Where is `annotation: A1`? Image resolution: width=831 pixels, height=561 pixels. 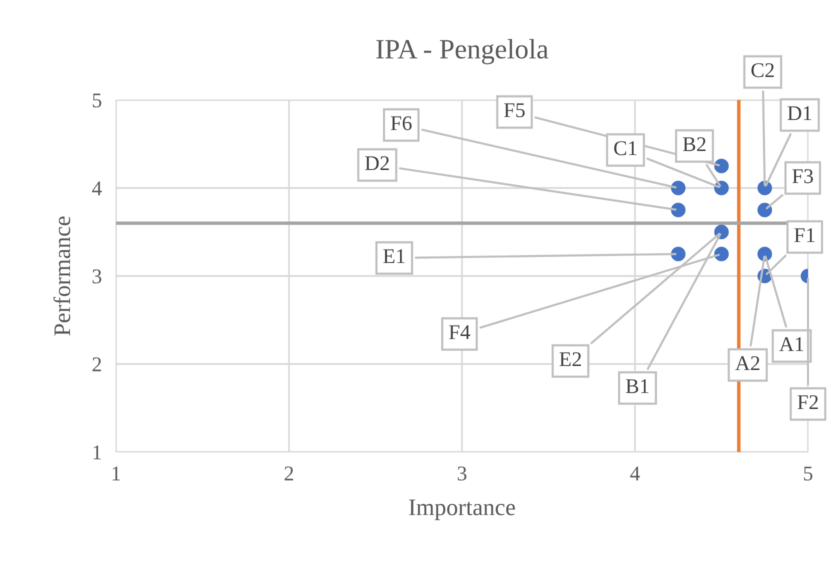 annotation: A1 is located at coordinates (791, 344).